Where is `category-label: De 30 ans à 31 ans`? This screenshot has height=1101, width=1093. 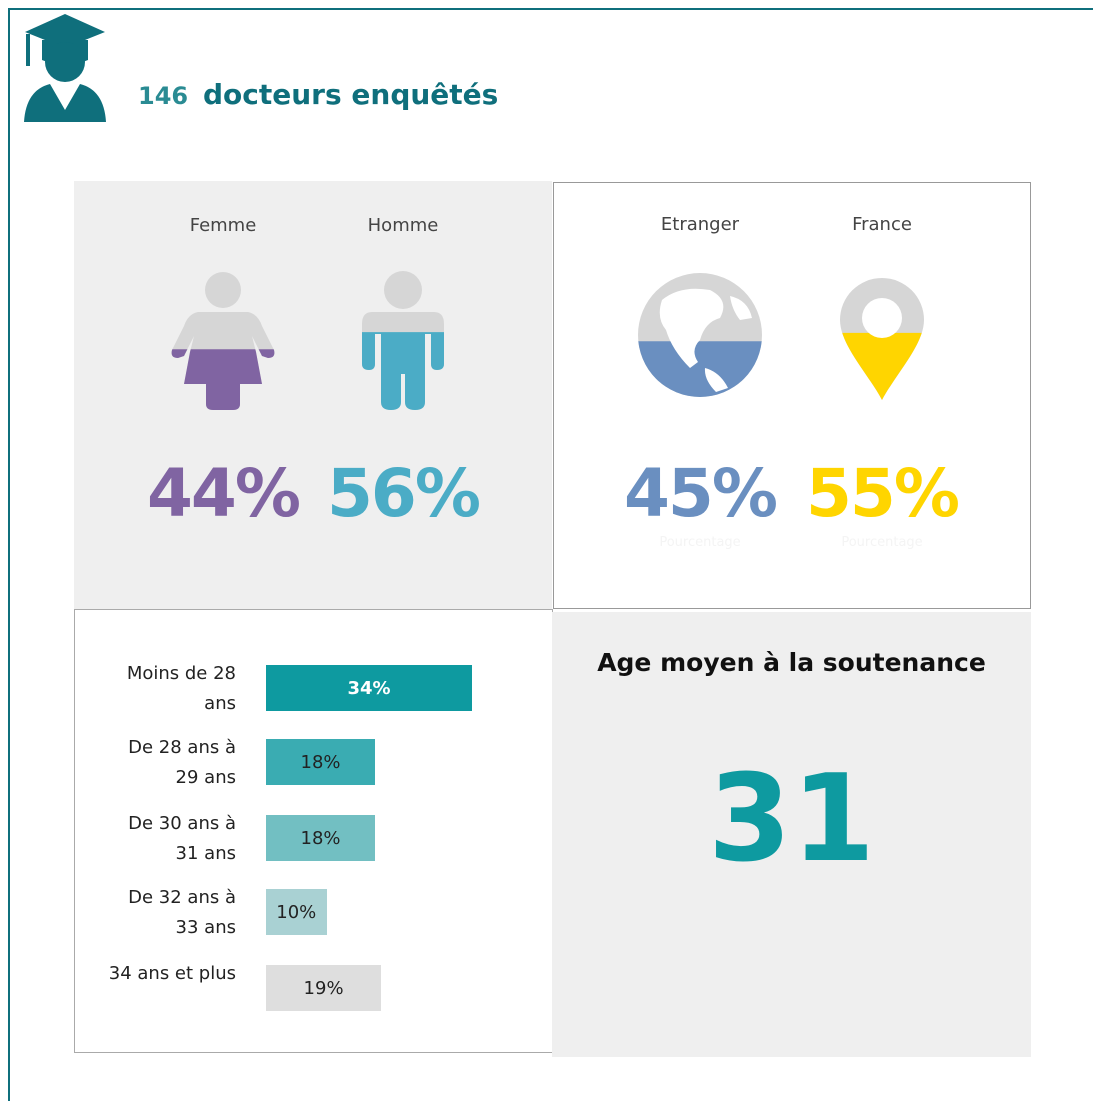 category-label: De 30 ans à 31 ans is located at coordinates (182, 838).